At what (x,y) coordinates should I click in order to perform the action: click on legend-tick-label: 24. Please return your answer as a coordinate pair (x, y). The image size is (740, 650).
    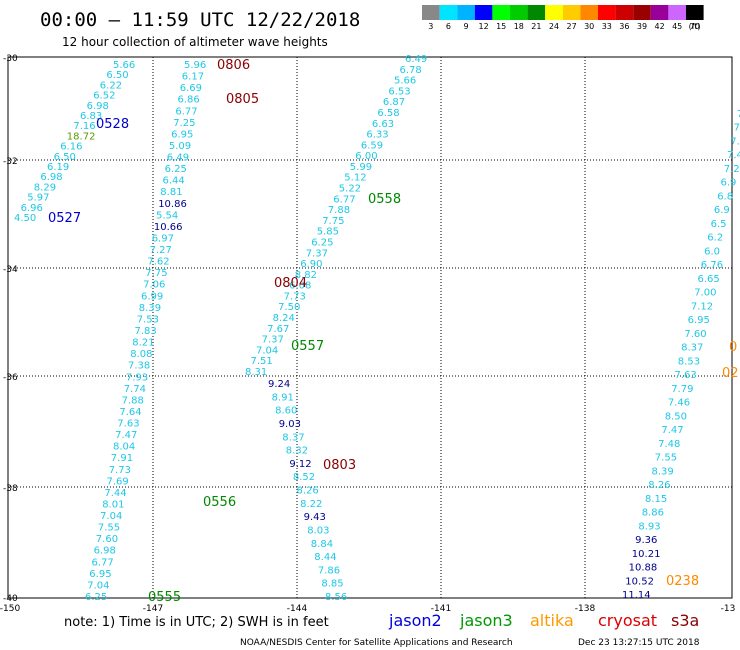
    Looking at the image, I should click on (554, 26).